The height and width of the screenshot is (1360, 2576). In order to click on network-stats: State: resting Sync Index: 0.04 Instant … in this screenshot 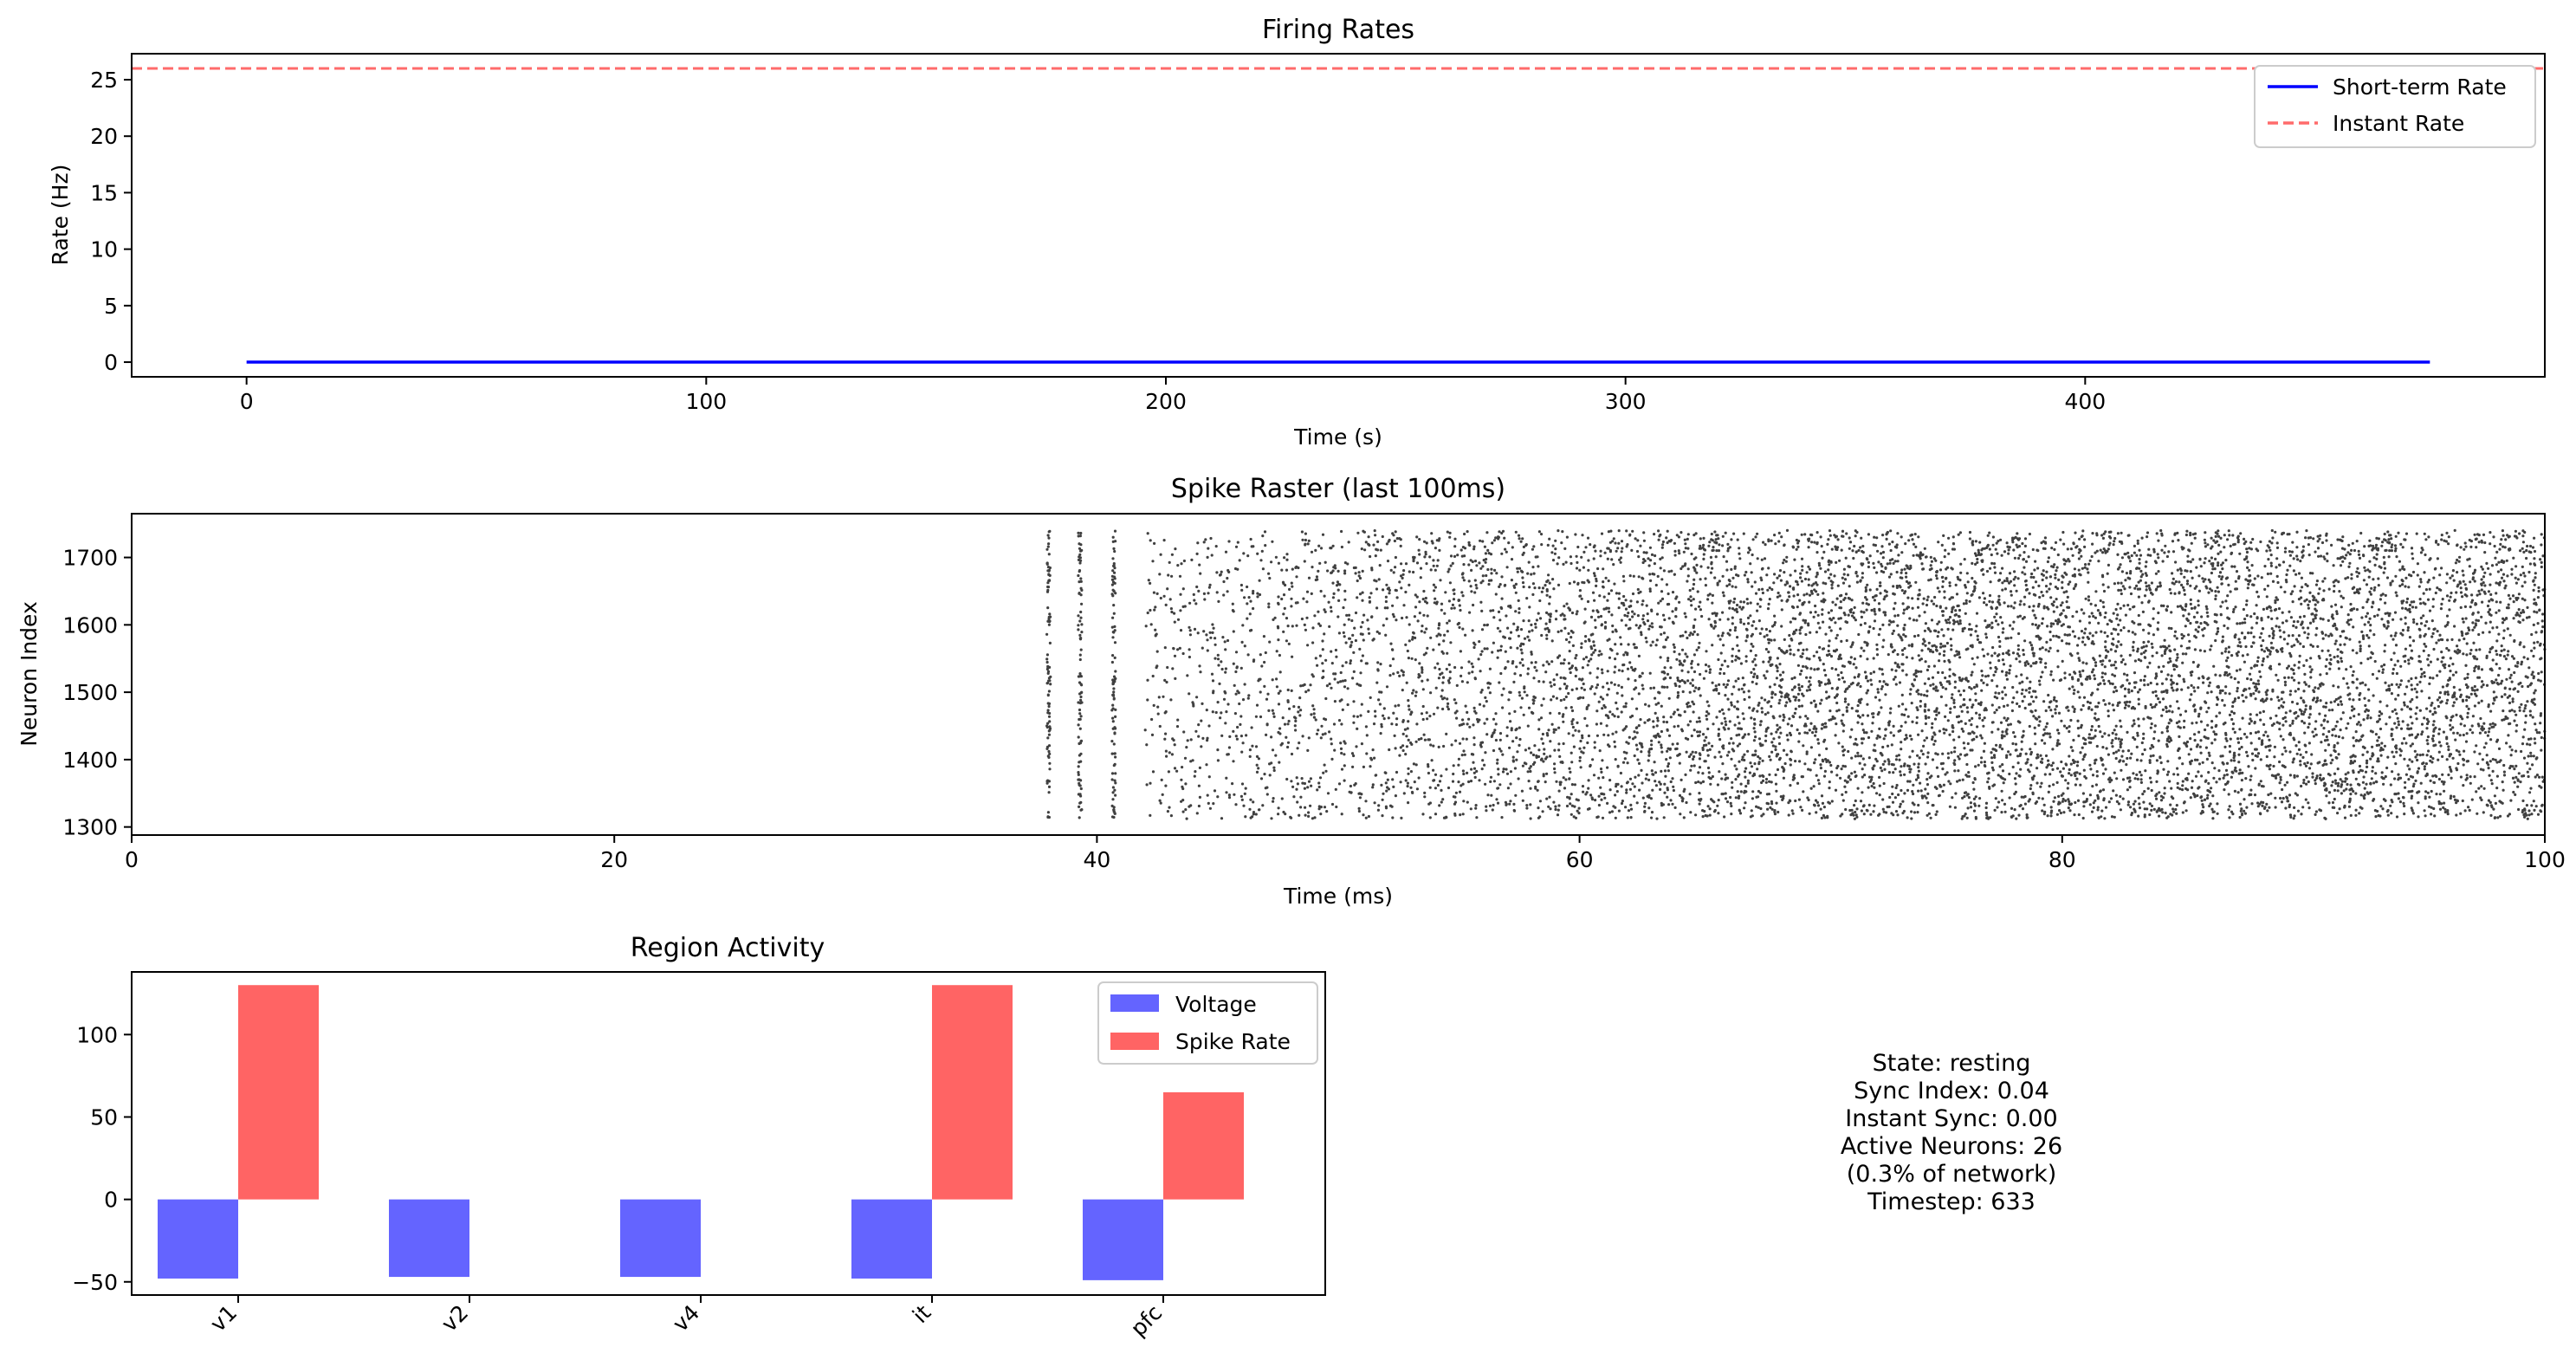, I will do `click(1951, 1132)`.